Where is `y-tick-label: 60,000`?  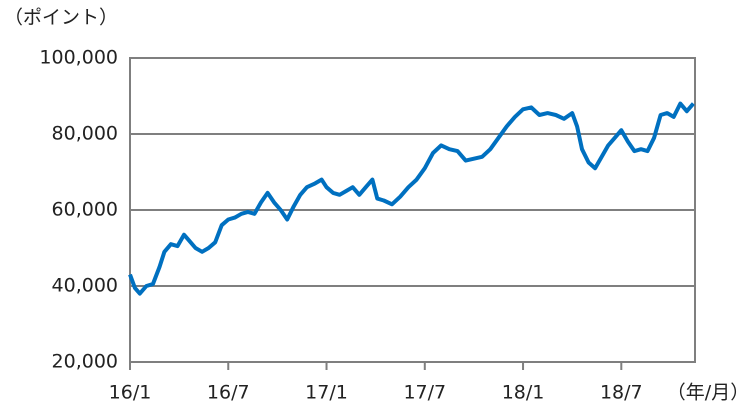 y-tick-label: 60,000 is located at coordinates (85, 210).